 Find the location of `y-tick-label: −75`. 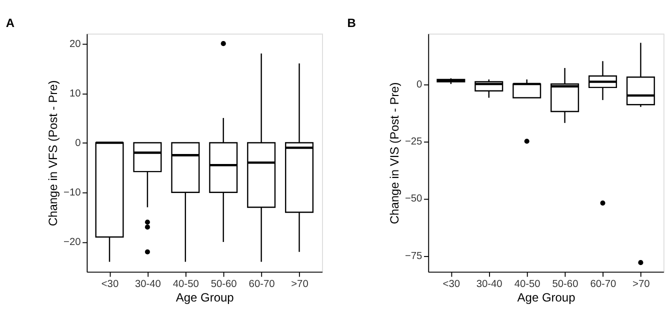

y-tick-label: −75 is located at coordinates (413, 256).